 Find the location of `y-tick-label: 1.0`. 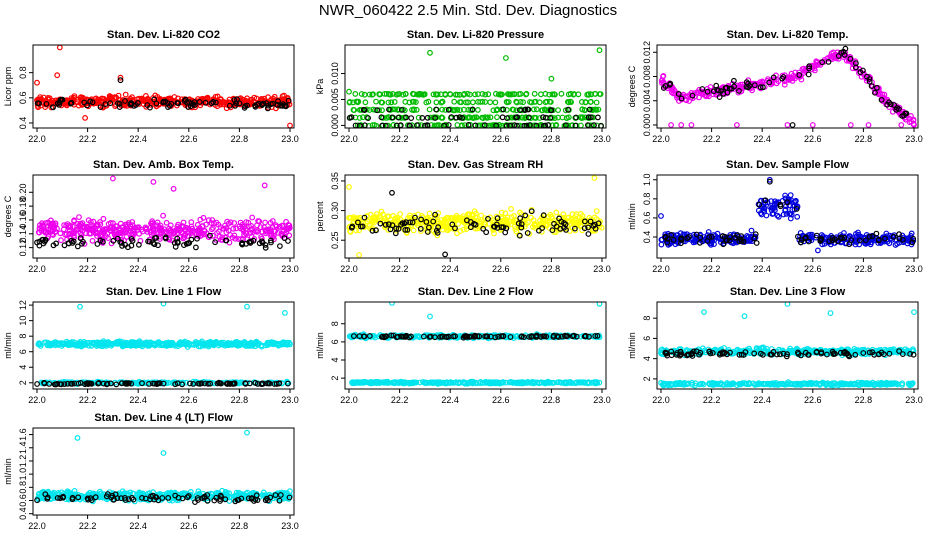

y-tick-label: 1.0 is located at coordinates (647, 180).